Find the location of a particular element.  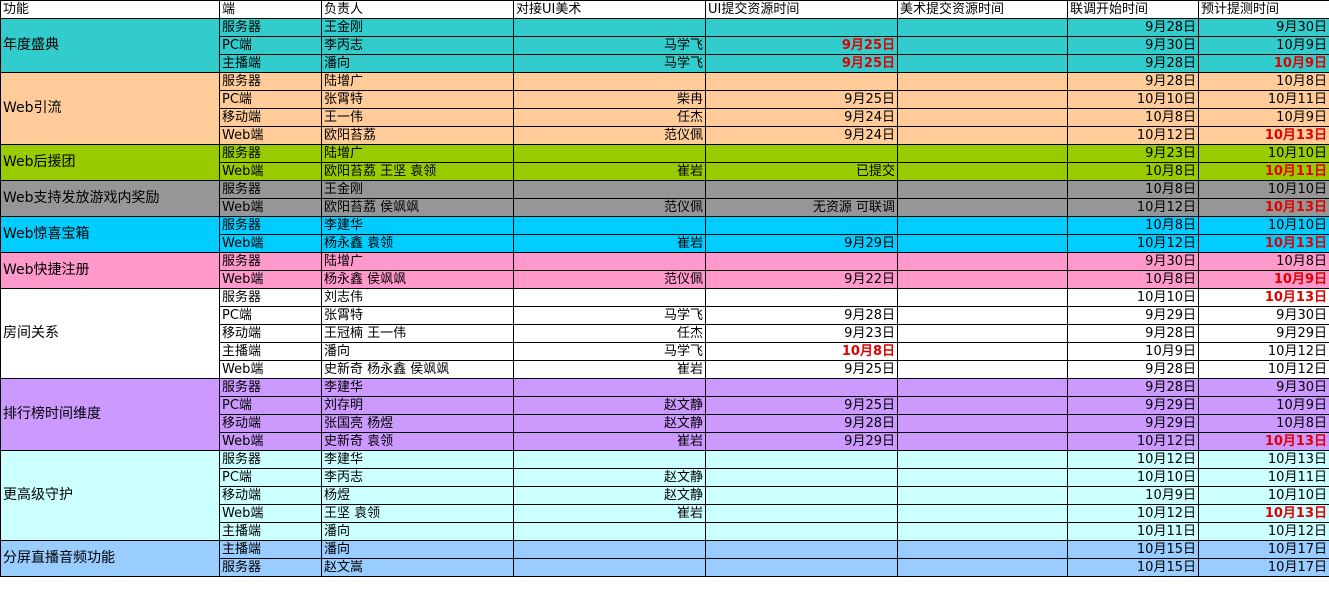

feature-cell: Web支持发放游戏内奖励 is located at coordinates (110, 198).